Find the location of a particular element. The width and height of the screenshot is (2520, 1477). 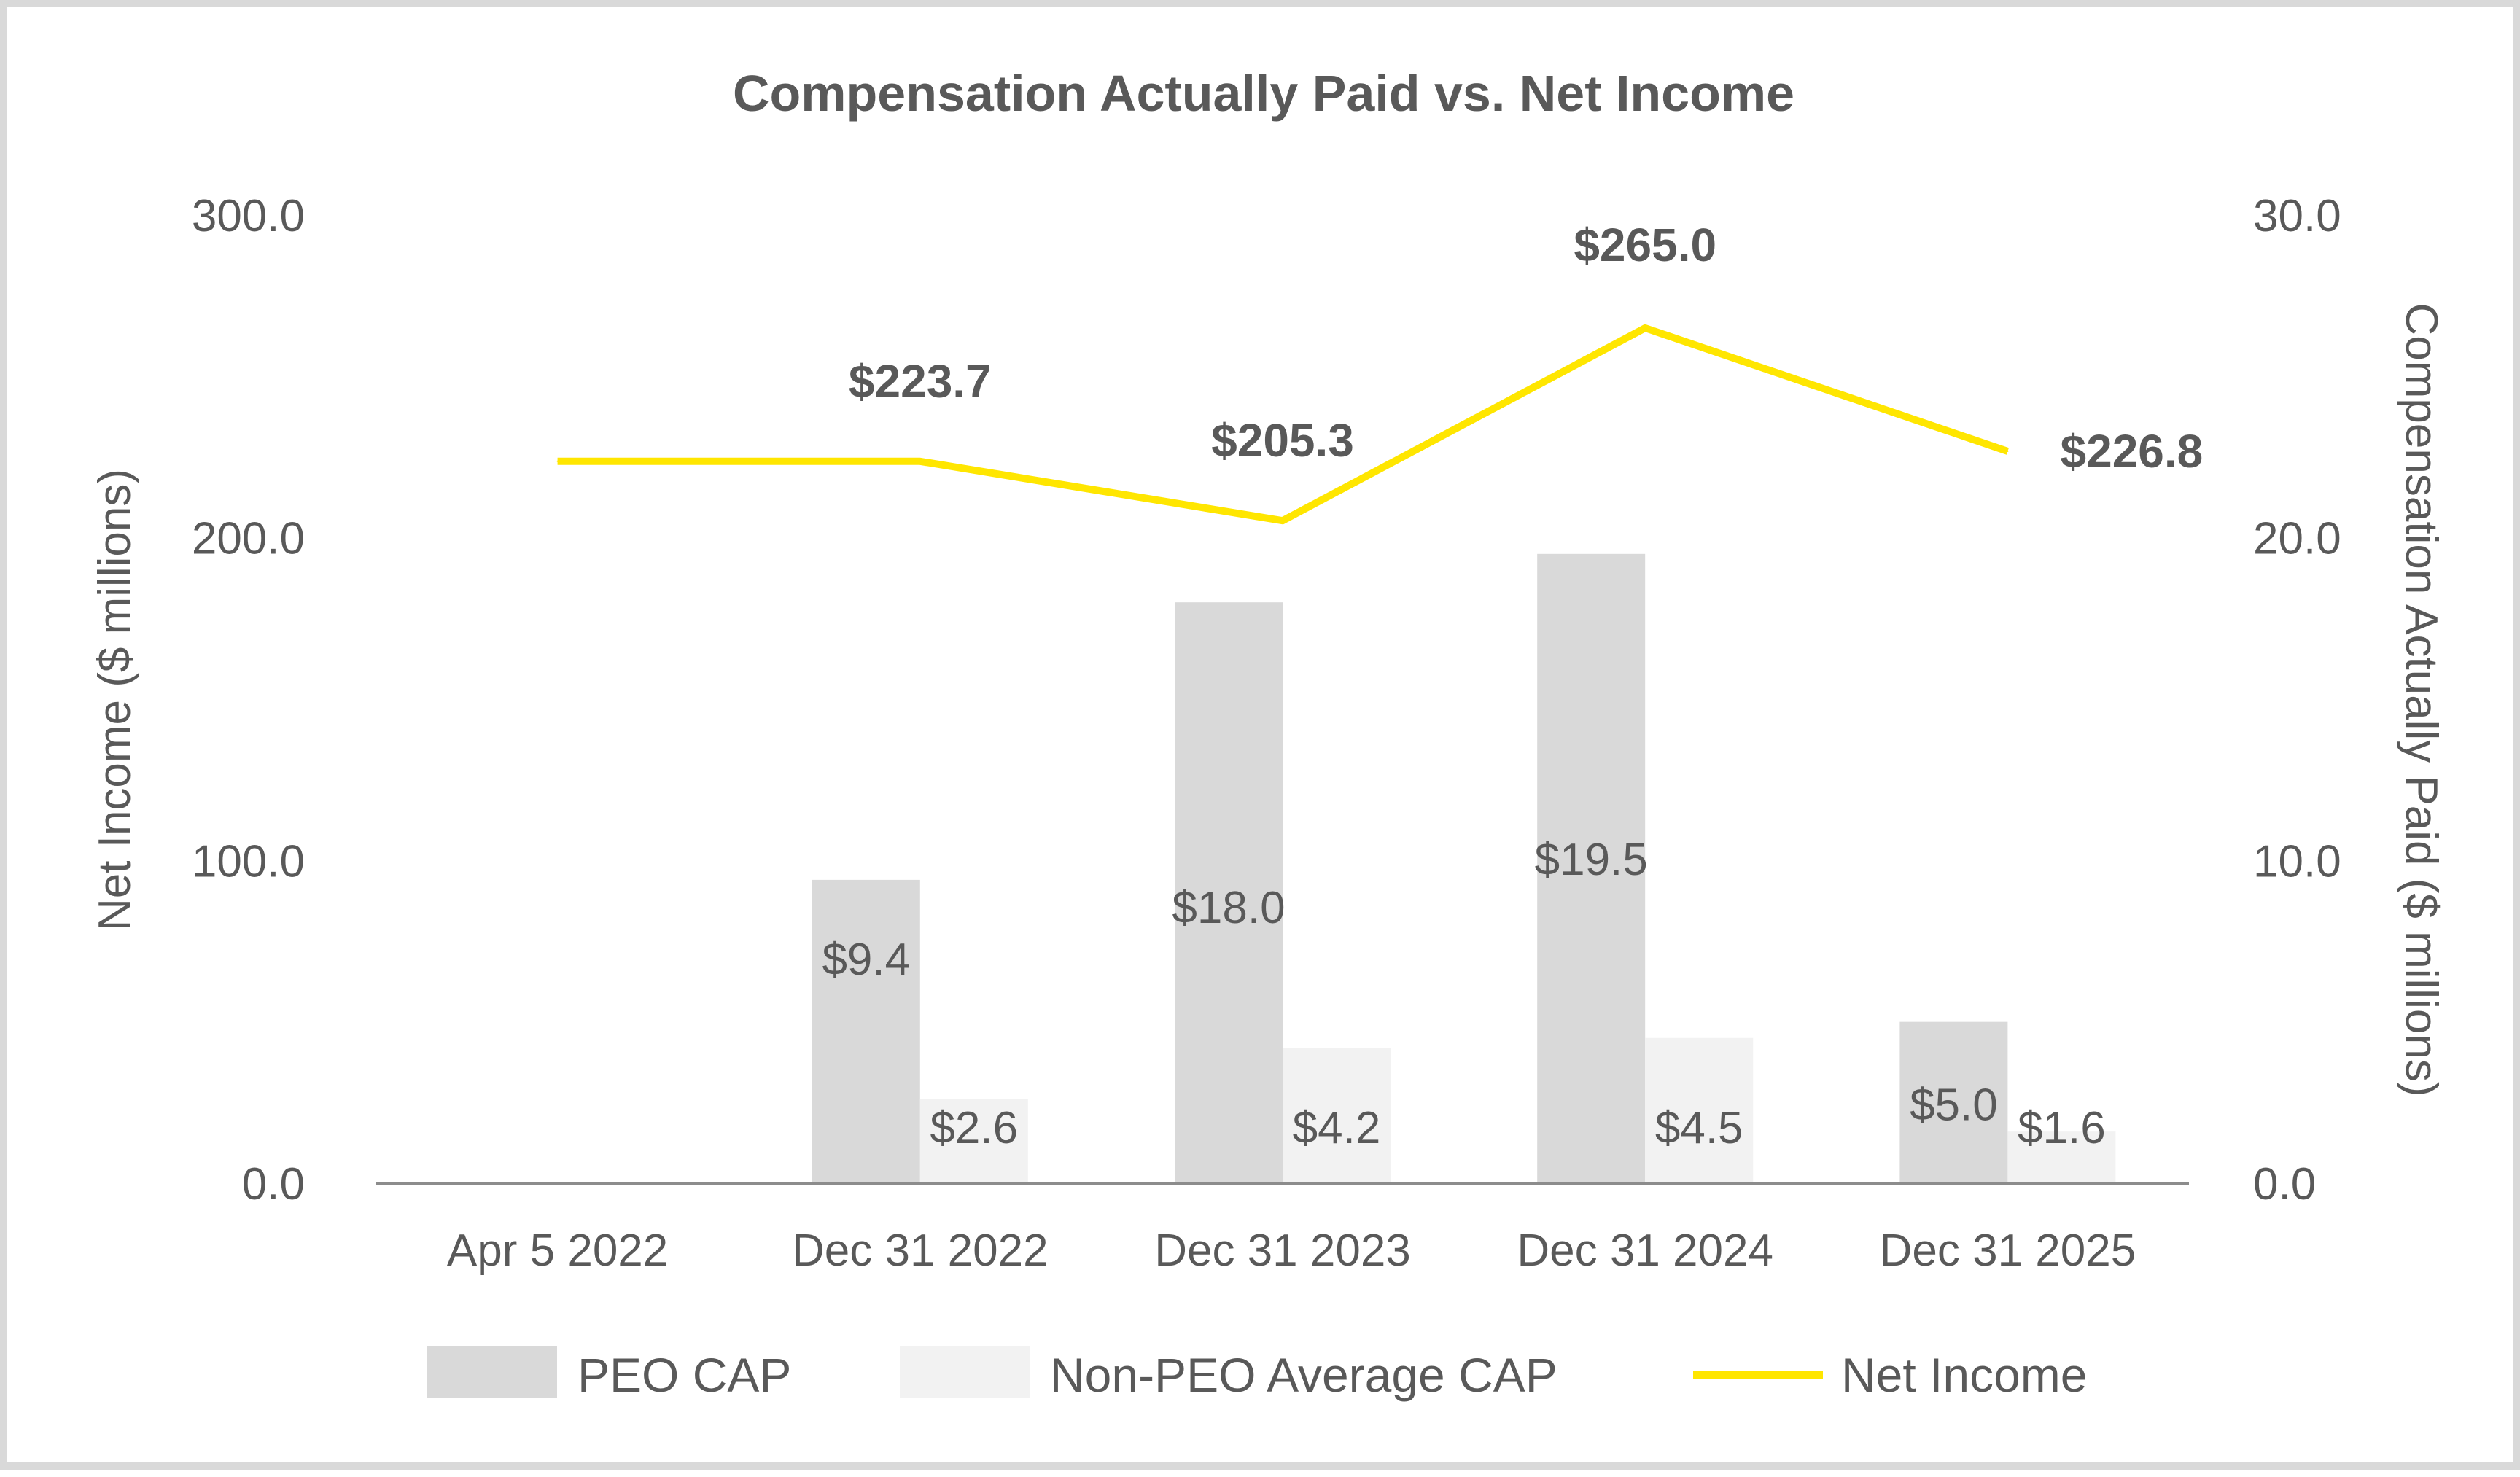

peo-cap-value-label: $19.5 is located at coordinates (1591, 860).